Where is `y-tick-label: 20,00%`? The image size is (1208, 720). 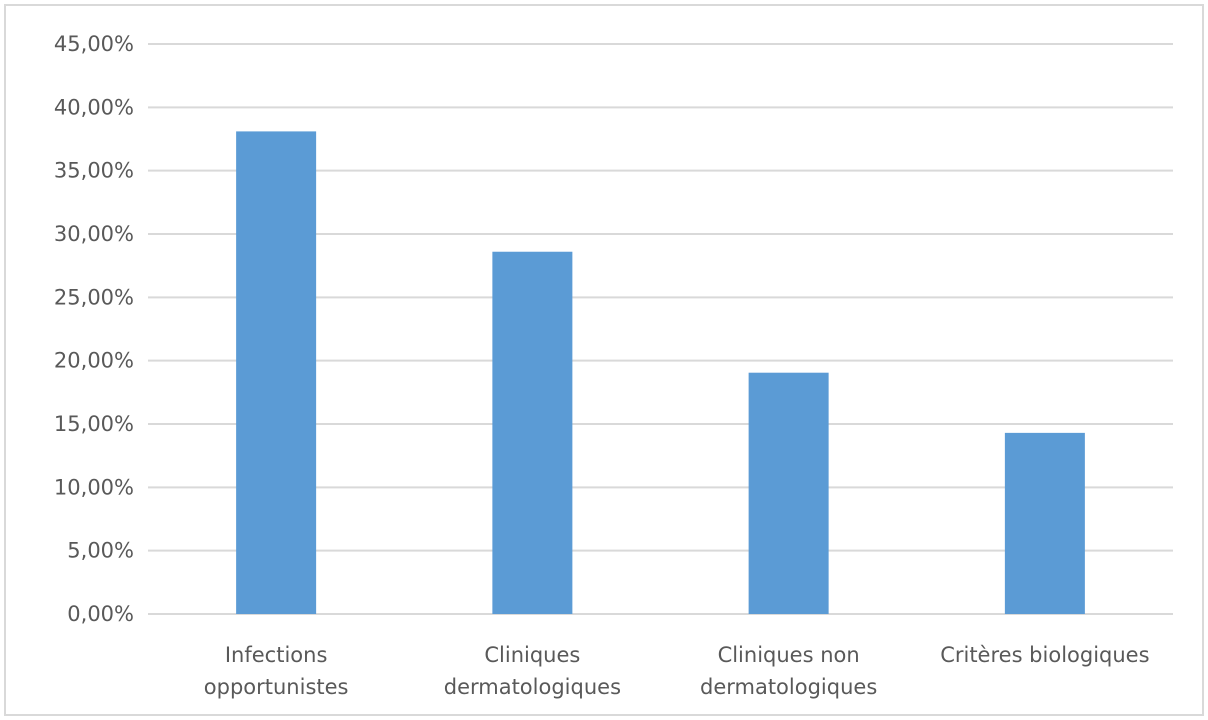 y-tick-label: 20,00% is located at coordinates (94, 361).